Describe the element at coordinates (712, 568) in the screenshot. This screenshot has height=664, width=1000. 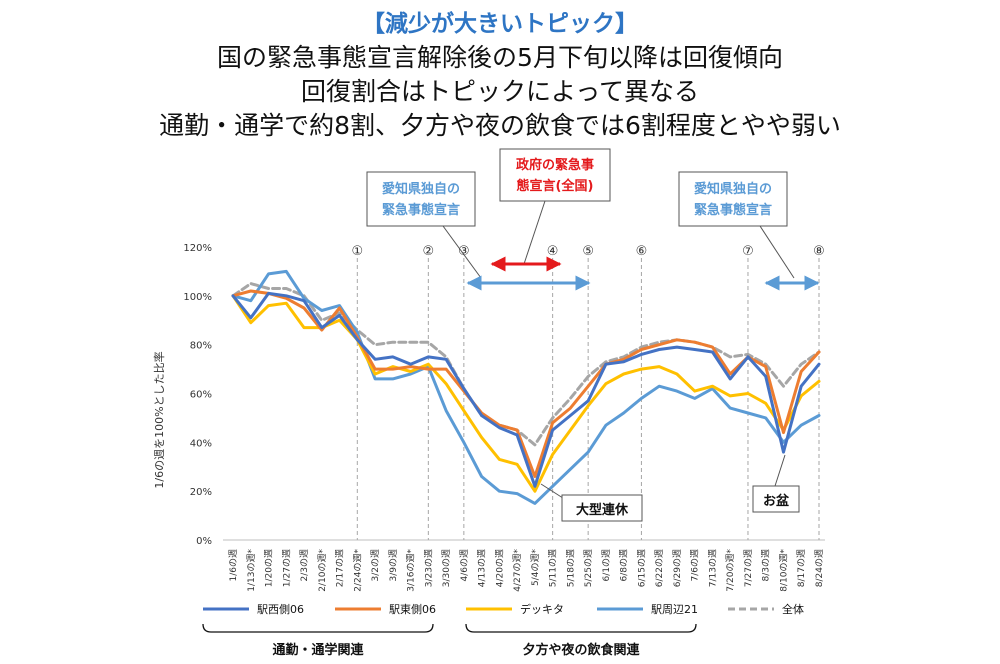
I see `x-tick-label: 7/13の週` at that location.